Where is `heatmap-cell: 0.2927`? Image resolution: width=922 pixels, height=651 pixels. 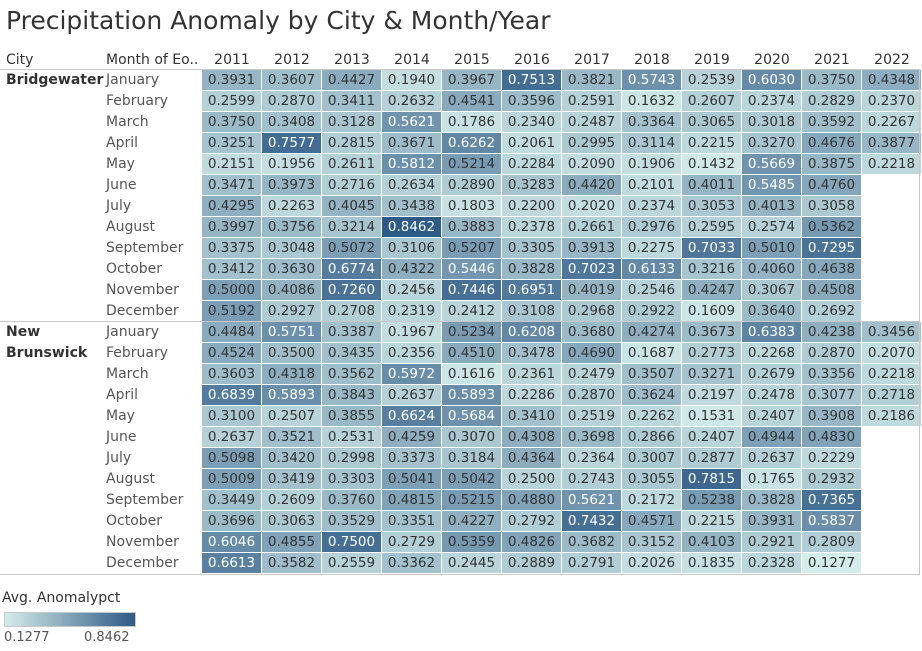
heatmap-cell: 0.2927 is located at coordinates (291, 311).